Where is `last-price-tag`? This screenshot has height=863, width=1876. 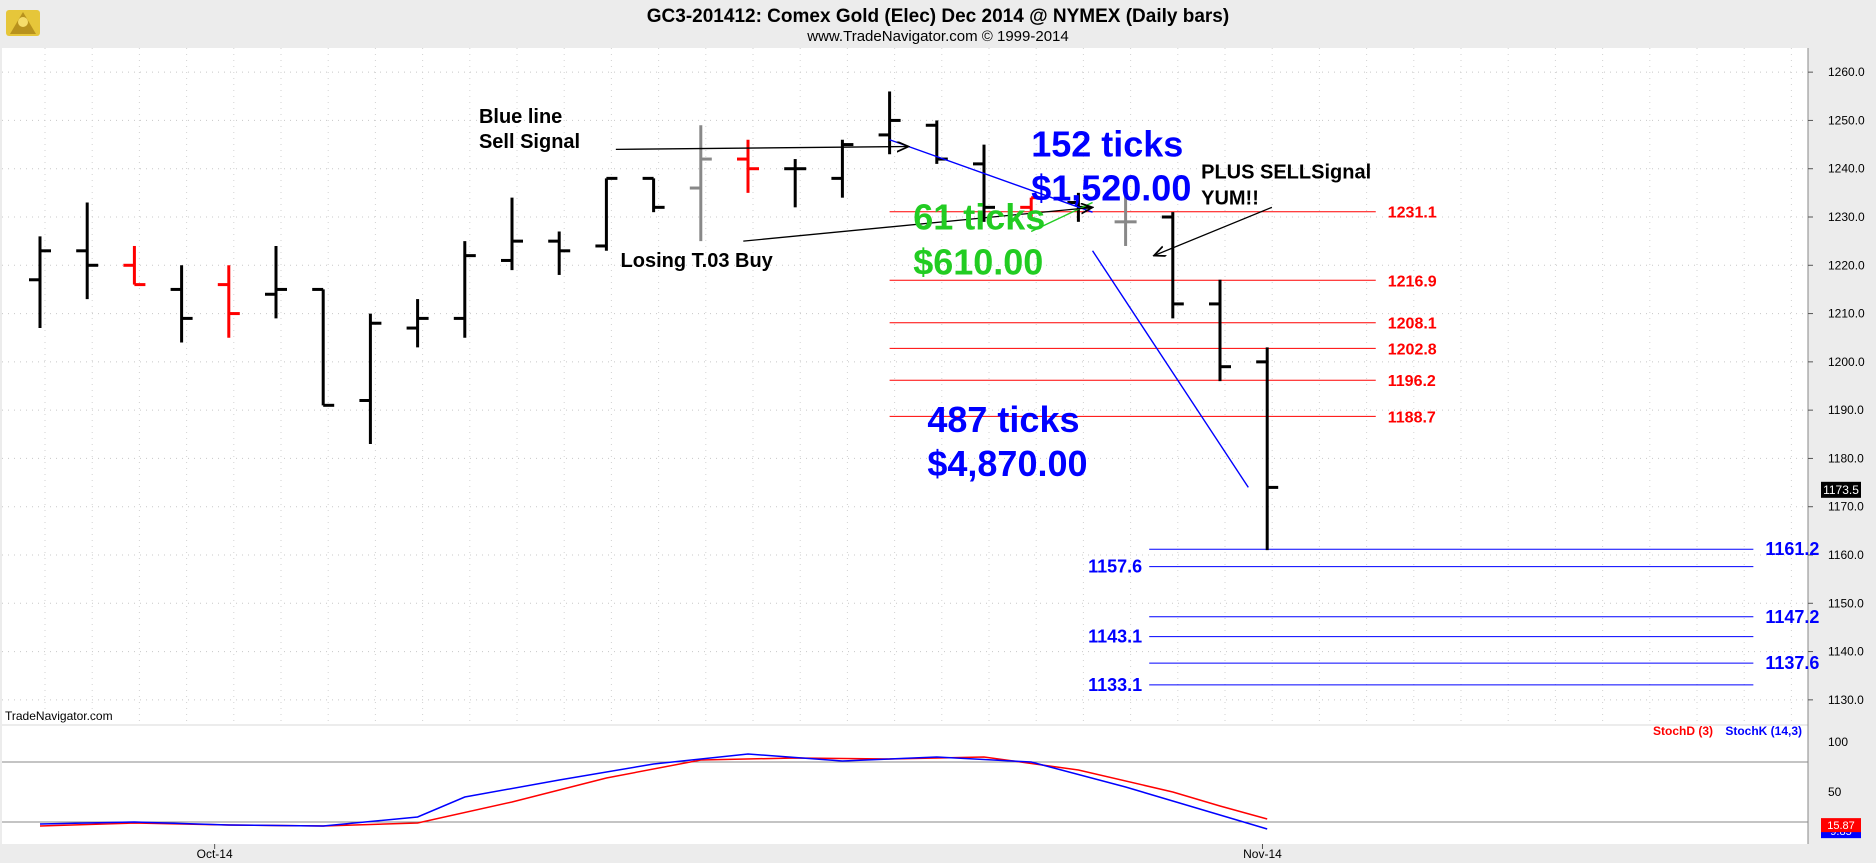
last-price-tag is located at coordinates (1841, 489).